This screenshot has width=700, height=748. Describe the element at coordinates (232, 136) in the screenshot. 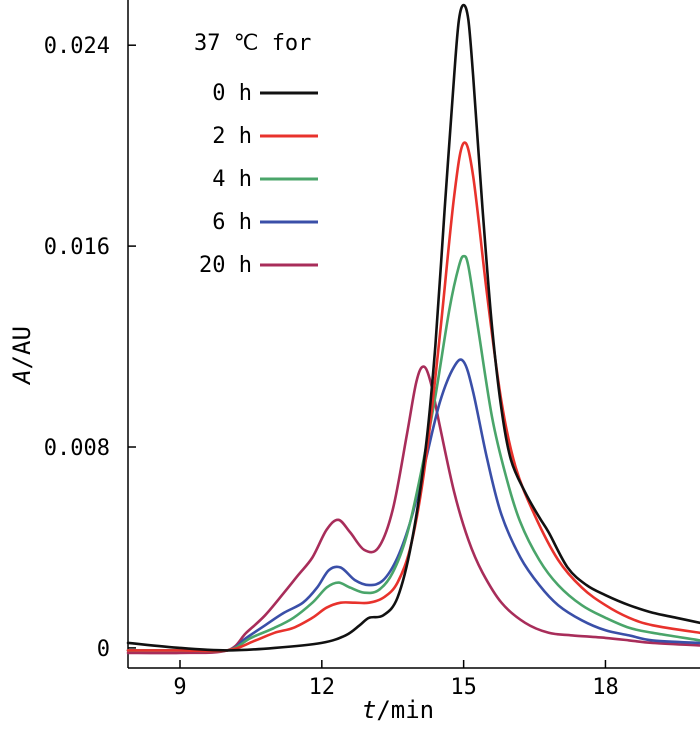

I see `legend-label-2h: 2 h` at that location.